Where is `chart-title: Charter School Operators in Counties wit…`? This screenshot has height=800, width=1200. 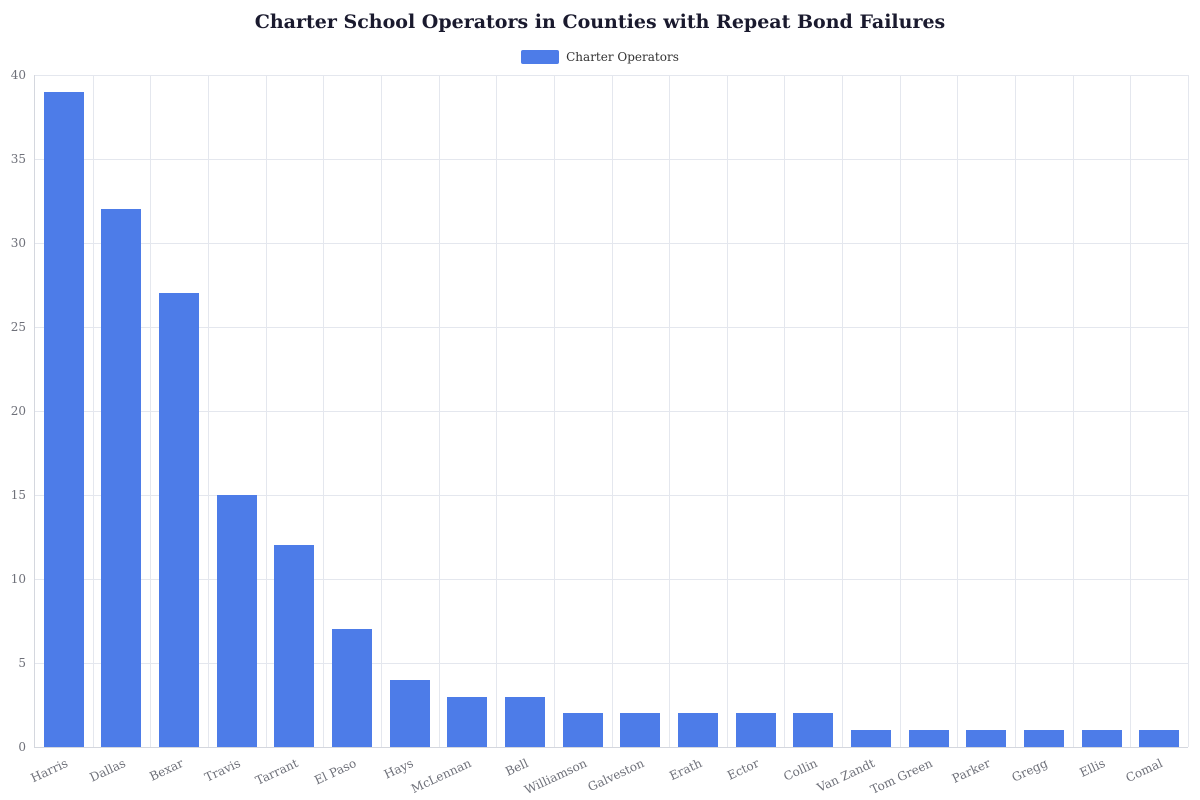
chart-title: Charter School Operators in Counties wit… is located at coordinates (600, 22).